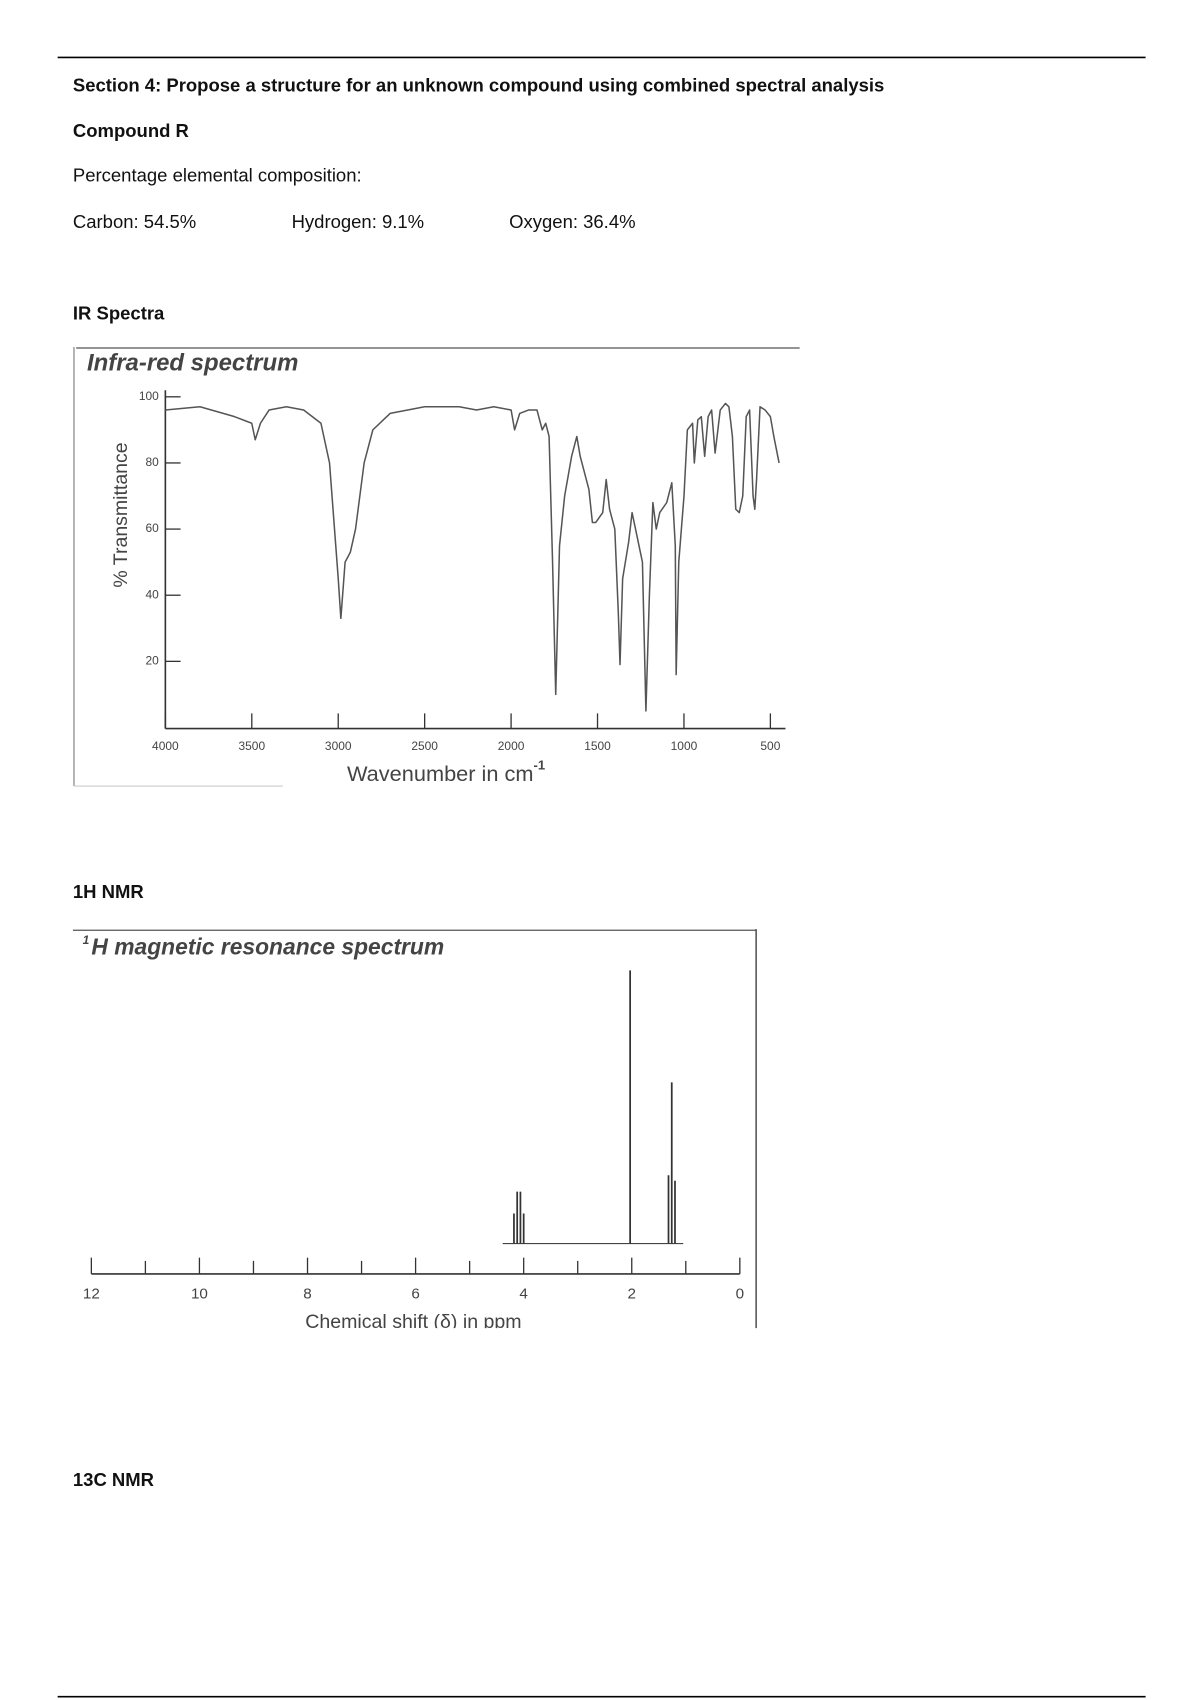  What do you see at coordinates (472, 557) in the screenshot?
I see `ir-trace` at bounding box center [472, 557].